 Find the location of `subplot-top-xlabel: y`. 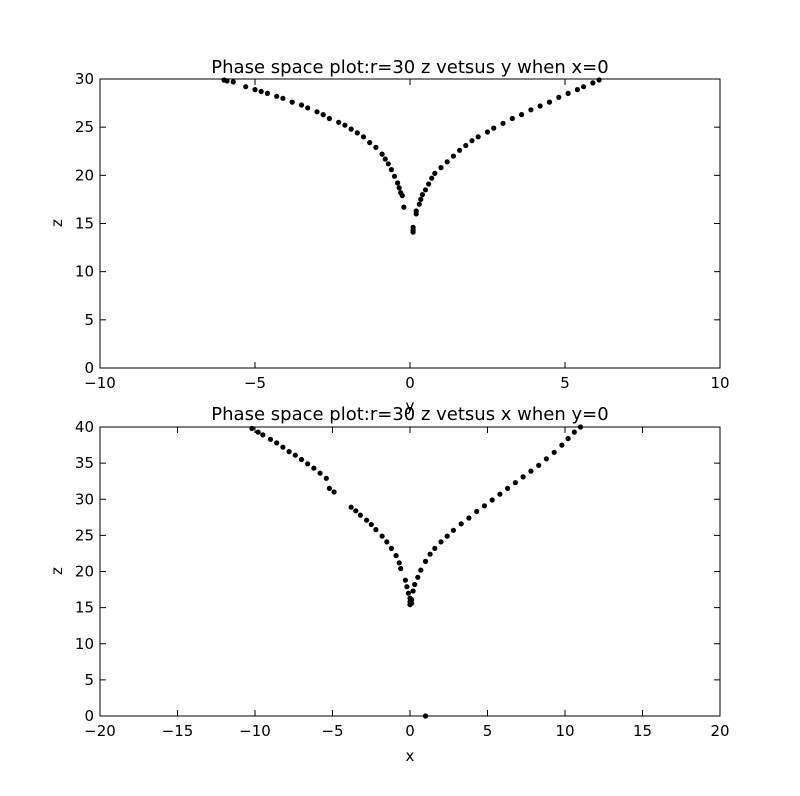

subplot-top-xlabel: y is located at coordinates (410, 406).